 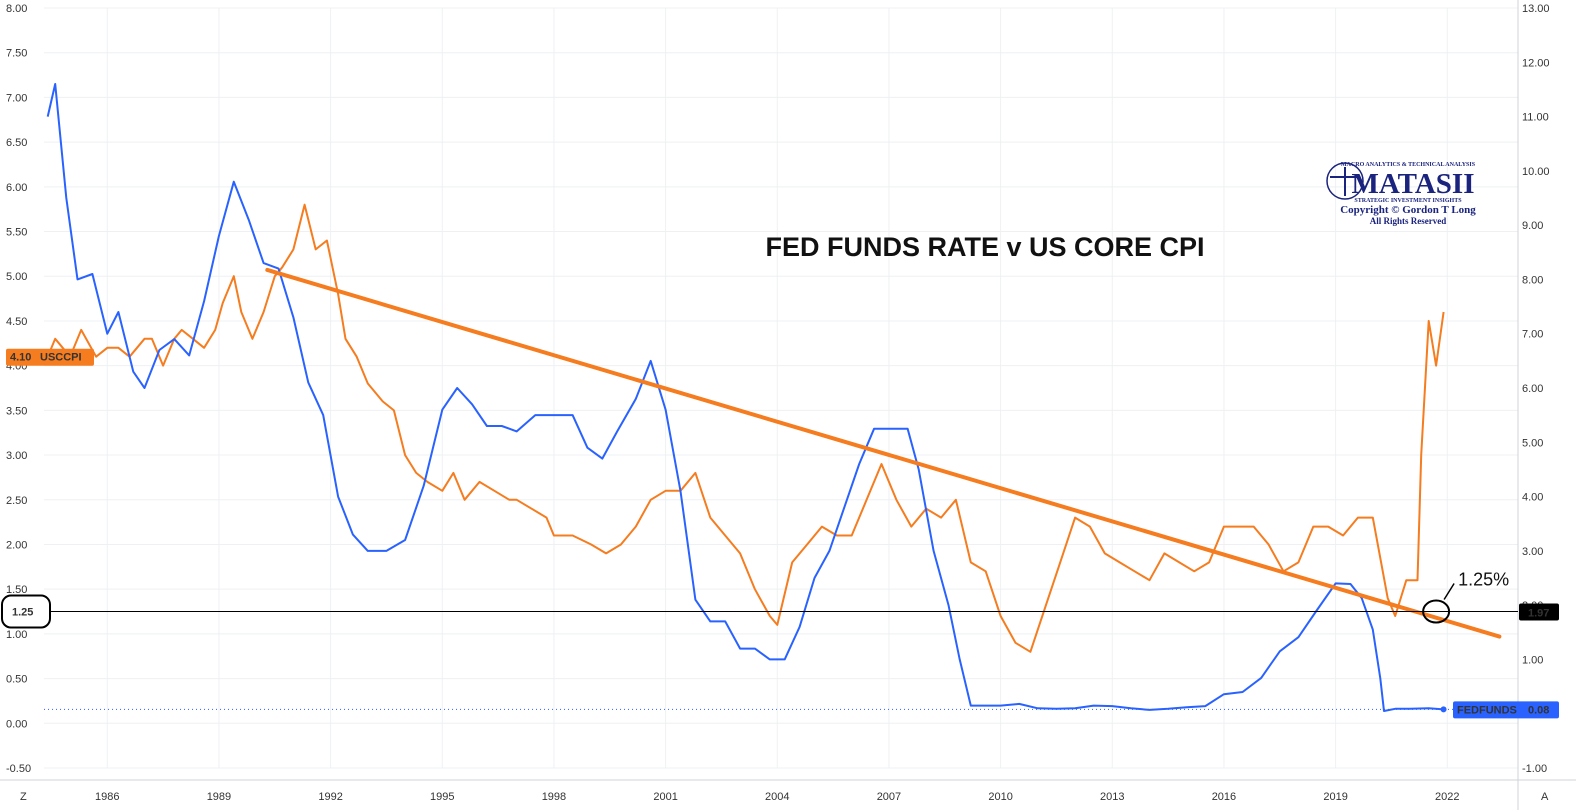 What do you see at coordinates (1487, 710) in the screenshot?
I see `fedfunds-series-name: FEDFUNDS` at bounding box center [1487, 710].